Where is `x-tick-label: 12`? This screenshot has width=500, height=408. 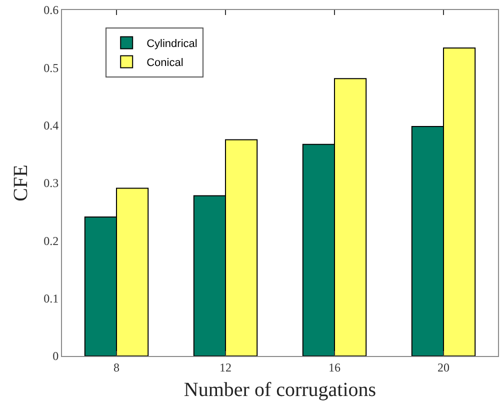 x-tick-label: 12 is located at coordinates (226, 367).